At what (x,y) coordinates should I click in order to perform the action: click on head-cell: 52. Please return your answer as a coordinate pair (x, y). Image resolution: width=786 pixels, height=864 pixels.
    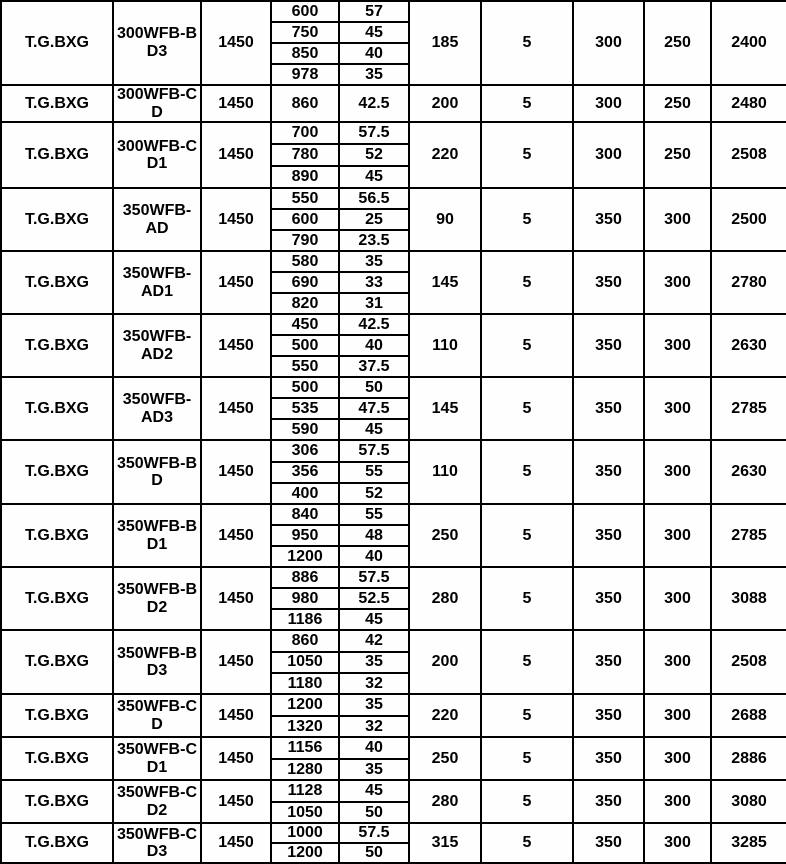
    Looking at the image, I should click on (374, 493).